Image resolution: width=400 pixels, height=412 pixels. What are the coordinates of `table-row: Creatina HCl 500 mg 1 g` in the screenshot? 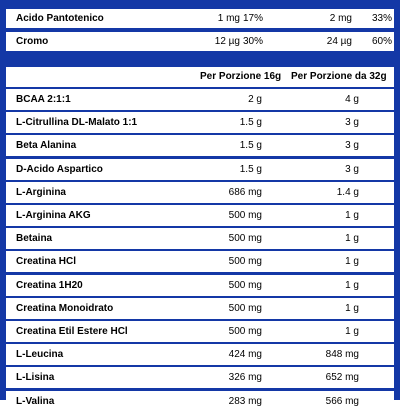 It's located at (200, 261).